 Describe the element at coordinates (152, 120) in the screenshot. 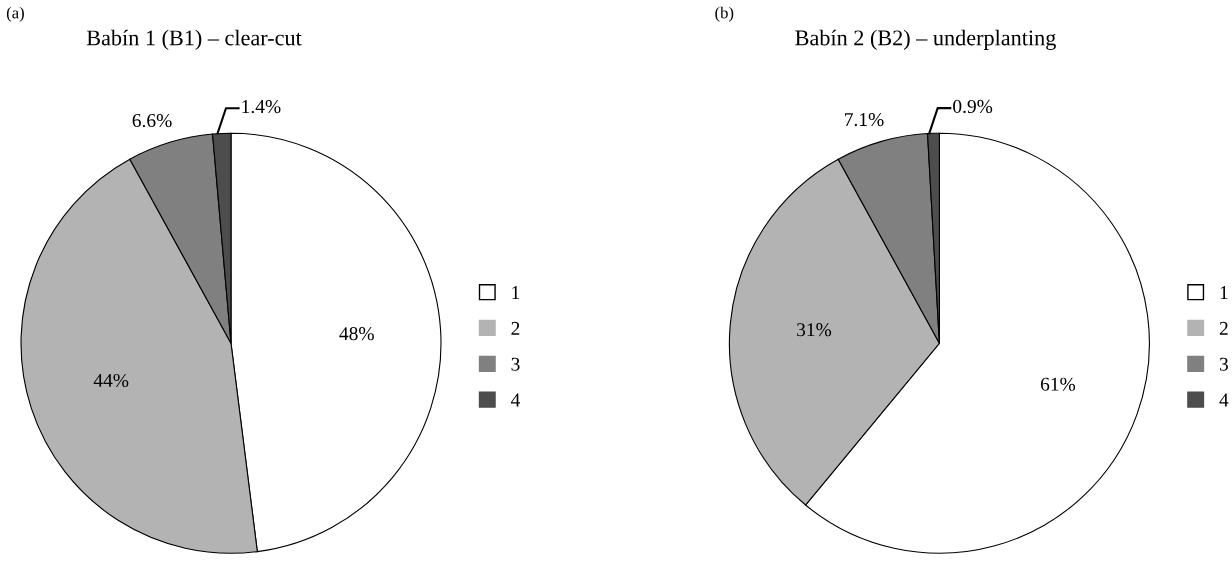

I see `data-label: 6.6%` at that location.